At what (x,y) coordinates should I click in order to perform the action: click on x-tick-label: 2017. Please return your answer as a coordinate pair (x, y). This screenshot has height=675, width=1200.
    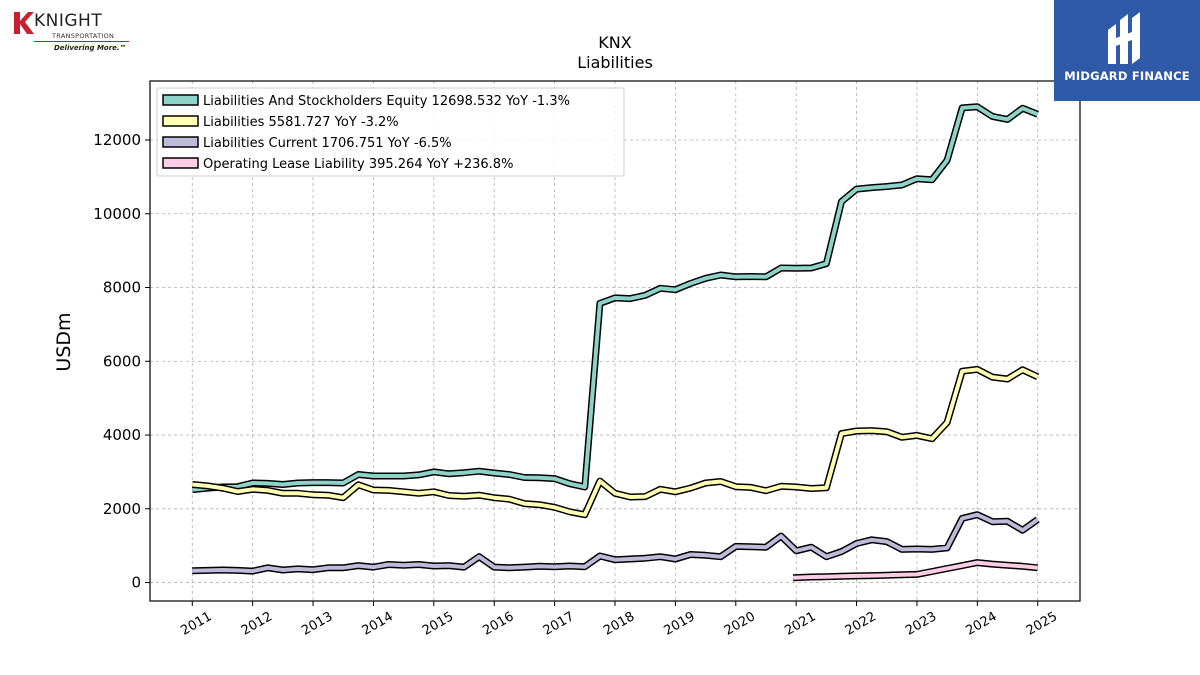
    Looking at the image, I should click on (559, 624).